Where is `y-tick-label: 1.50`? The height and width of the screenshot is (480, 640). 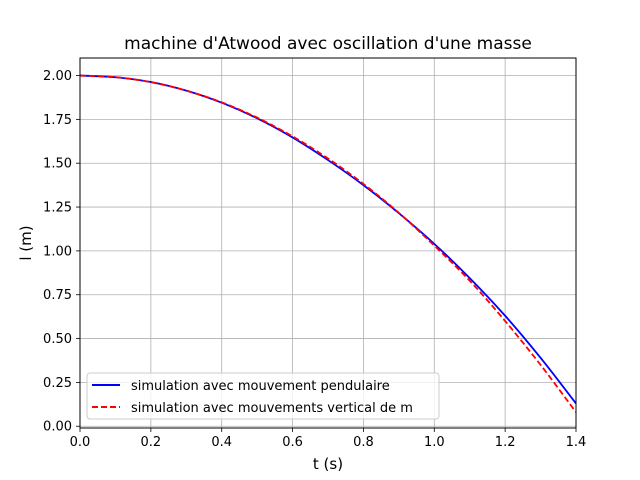
y-tick-label: 1.50 is located at coordinates (57, 164).